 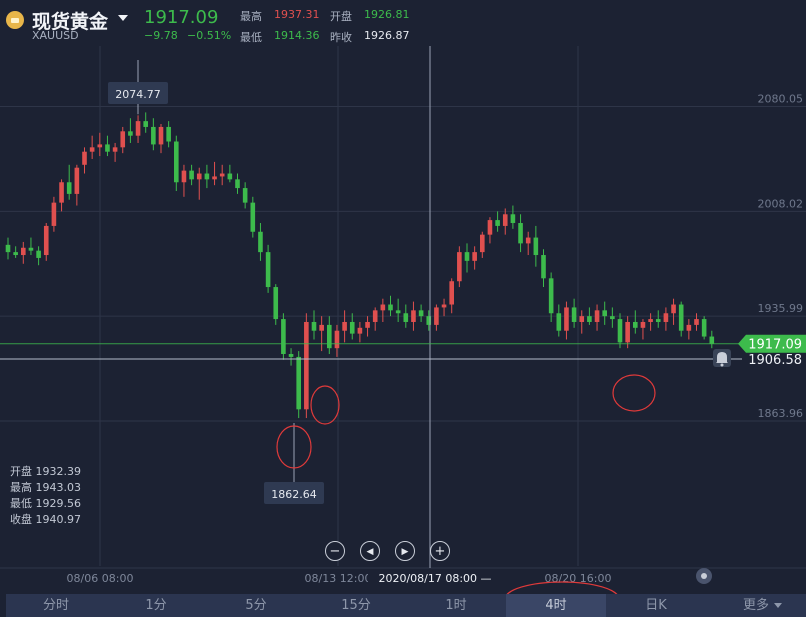 What do you see at coordinates (656, 605) in the screenshot?
I see `tab-daily: 日K` at bounding box center [656, 605].